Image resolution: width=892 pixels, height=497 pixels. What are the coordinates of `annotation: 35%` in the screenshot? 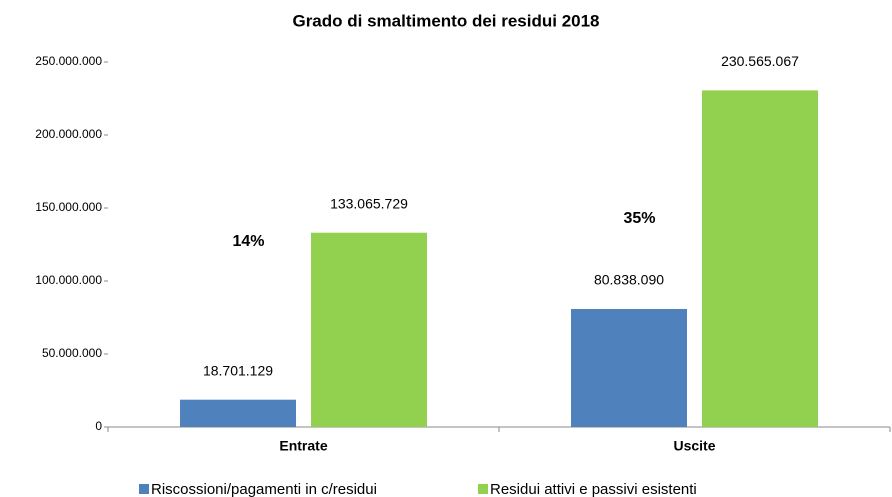 It's located at (639, 218).